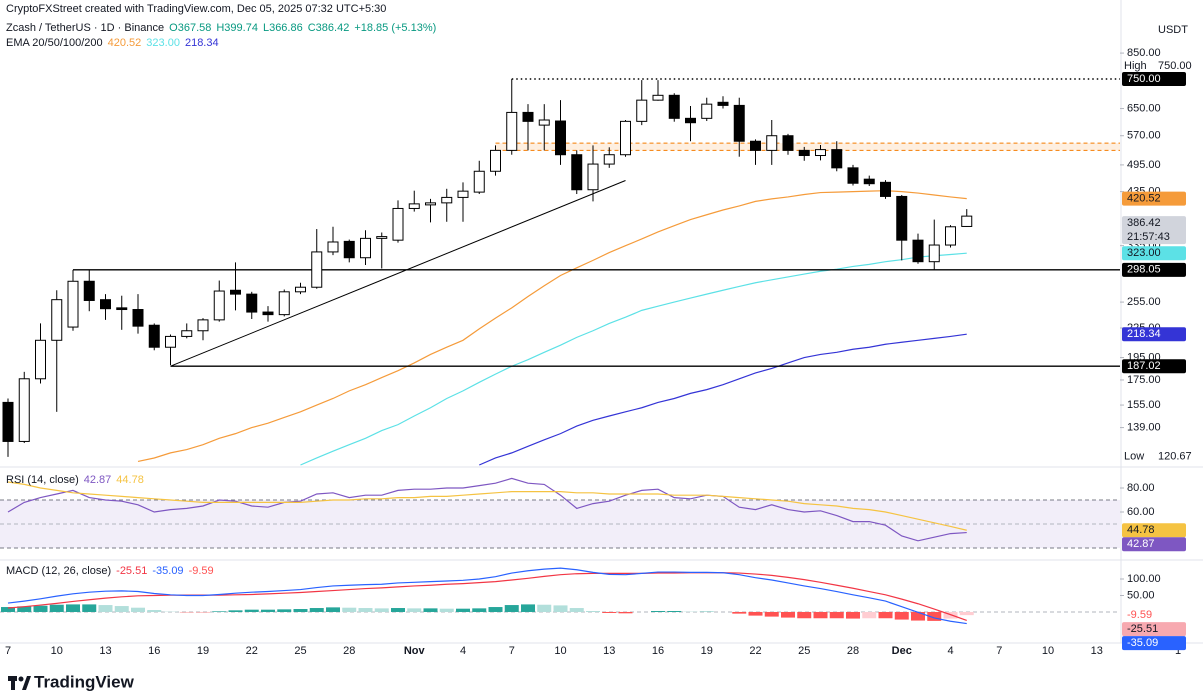 This screenshot has height=700, width=1203. What do you see at coordinates (124, 43) in the screenshot?
I see `legend-value: 420.52` at bounding box center [124, 43].